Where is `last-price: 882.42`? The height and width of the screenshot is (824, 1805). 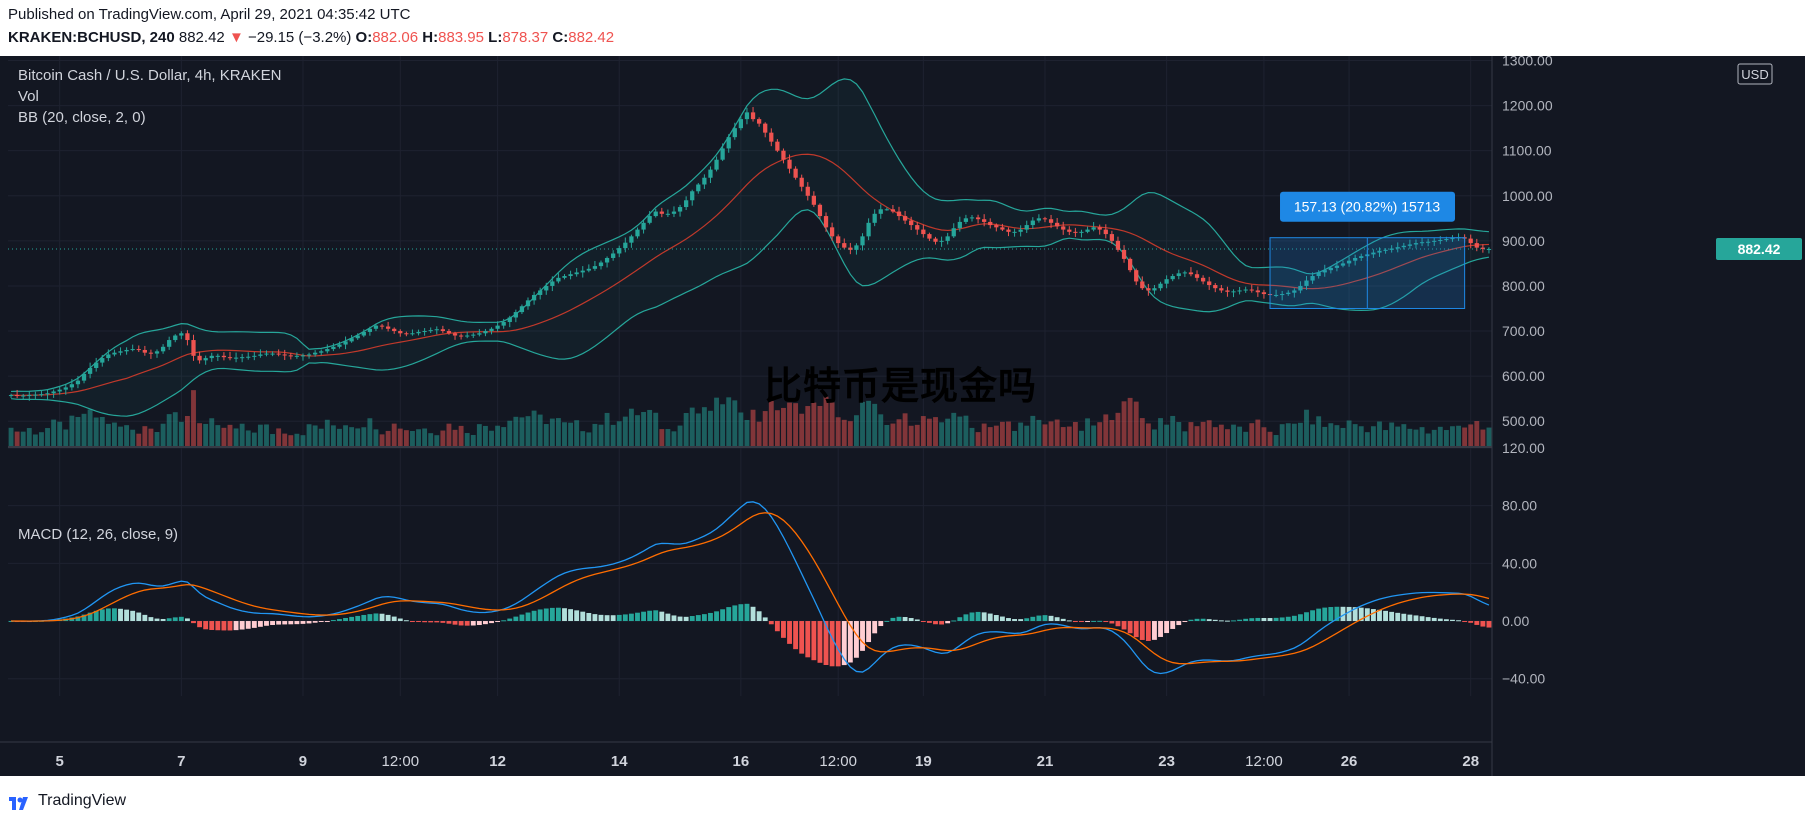 last-price: 882.42 is located at coordinates (201, 37).